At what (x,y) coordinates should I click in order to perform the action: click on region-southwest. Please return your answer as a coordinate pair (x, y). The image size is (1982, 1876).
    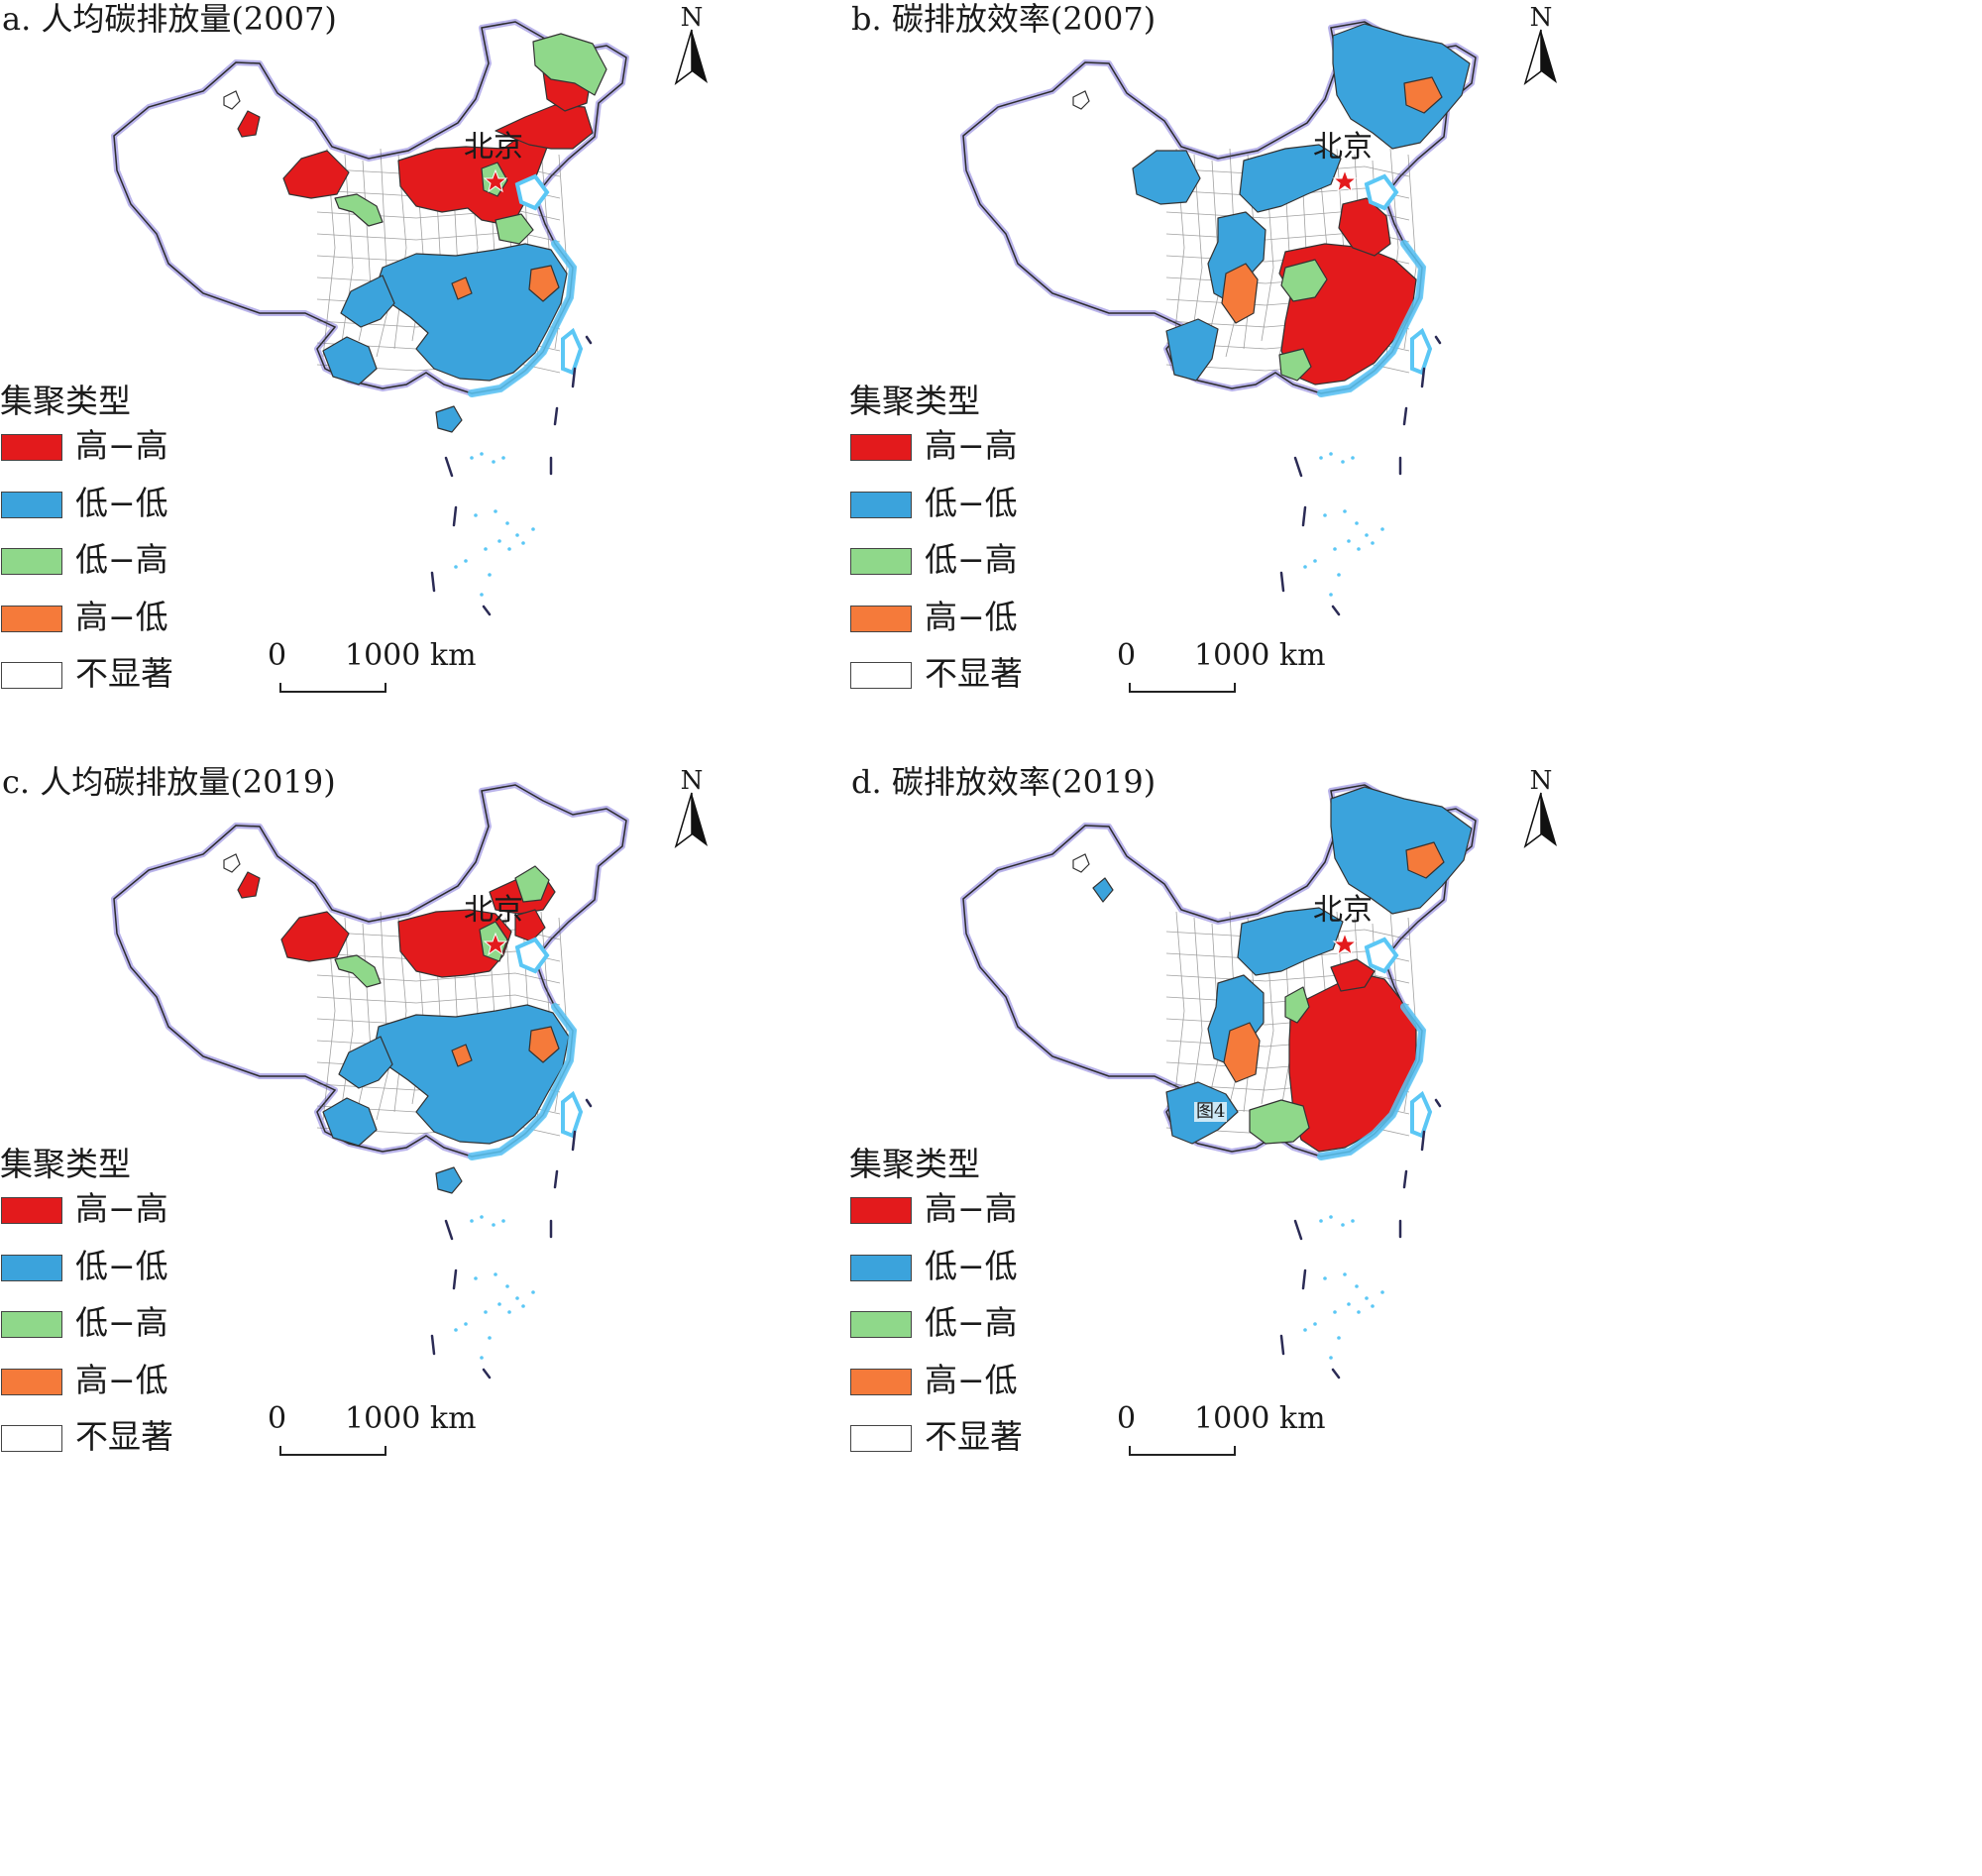
    Looking at the image, I should click on (367, 302).